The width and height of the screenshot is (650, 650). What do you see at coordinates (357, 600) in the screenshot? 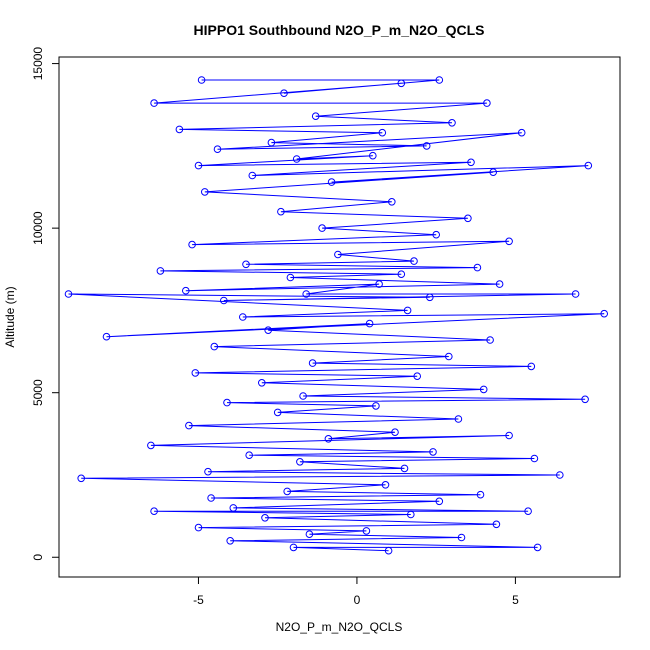
I see `x-tick-label: 0` at bounding box center [357, 600].